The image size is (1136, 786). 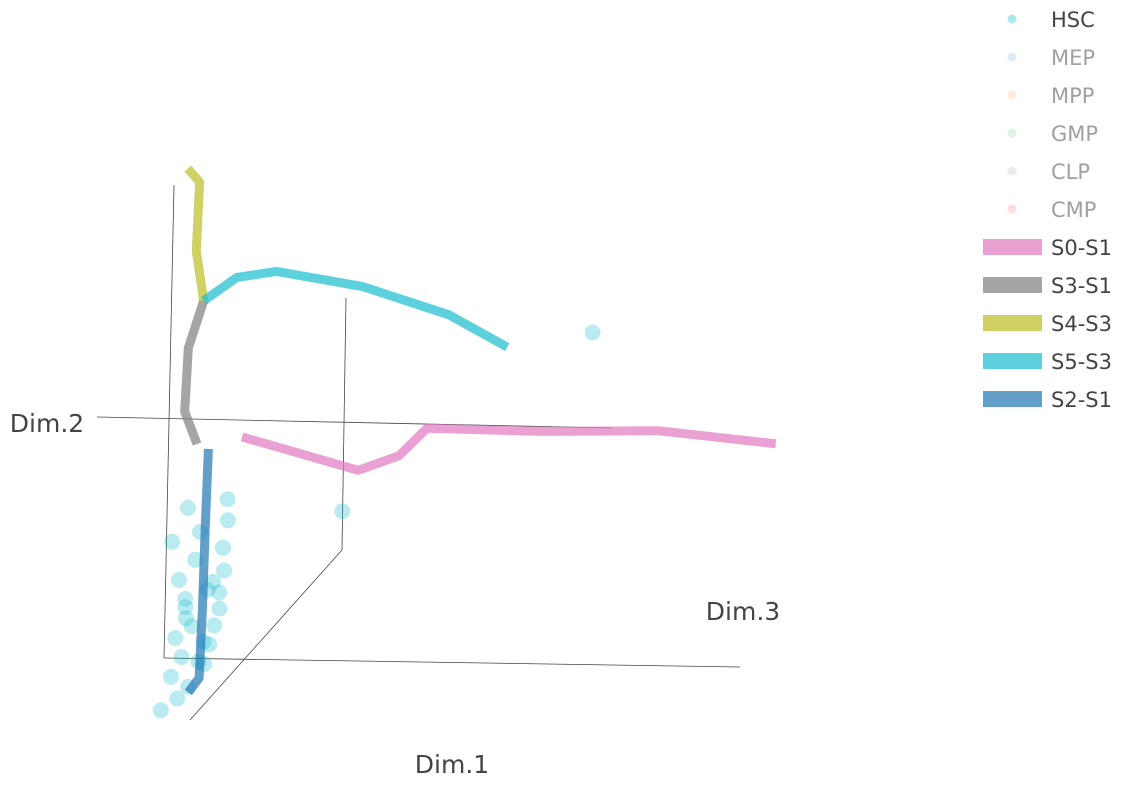 I want to click on legend-label: HSC, so click(x=1073, y=20).